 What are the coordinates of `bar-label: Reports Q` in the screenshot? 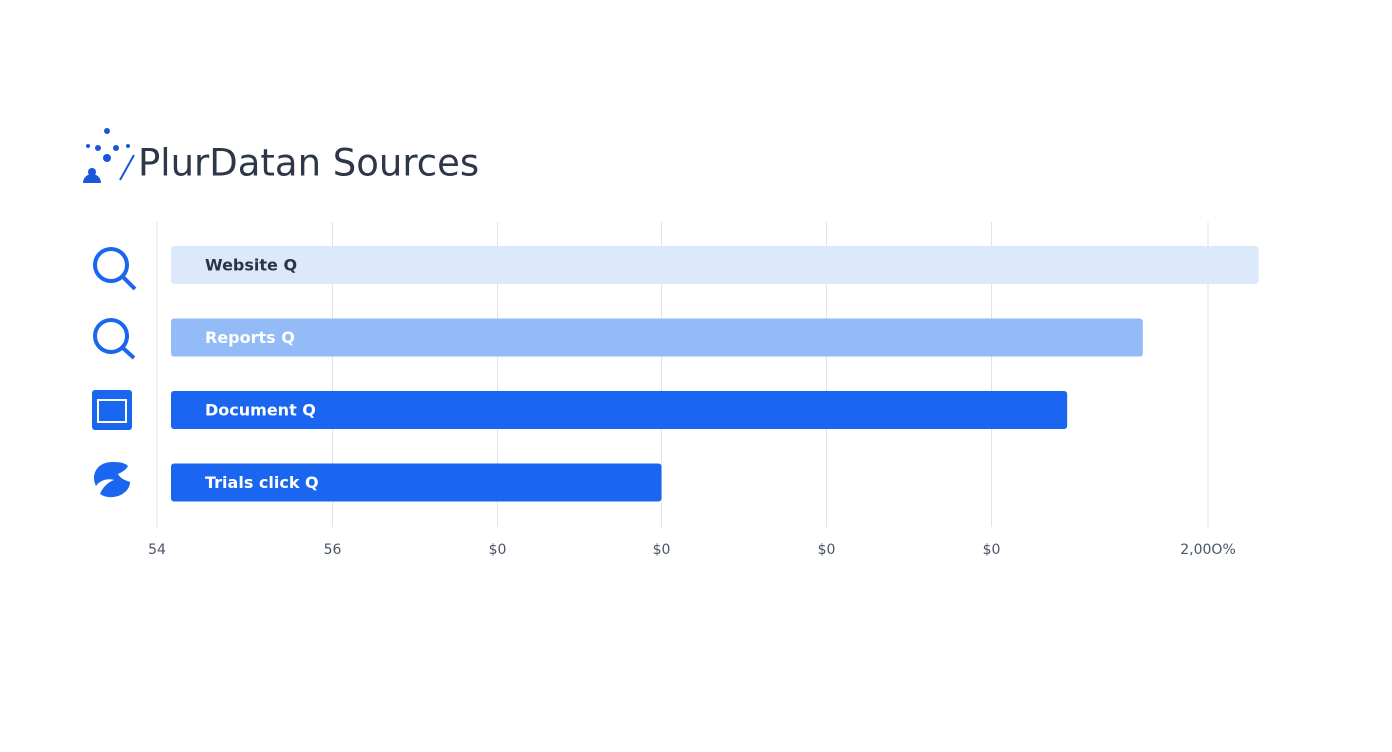 It's located at (250, 337).